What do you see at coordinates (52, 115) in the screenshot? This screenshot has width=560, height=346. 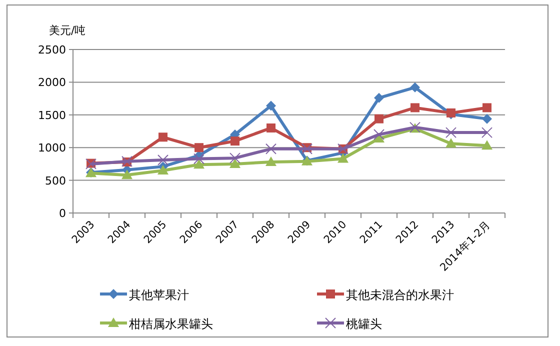 I see `y-tick-label: 1500` at bounding box center [52, 115].